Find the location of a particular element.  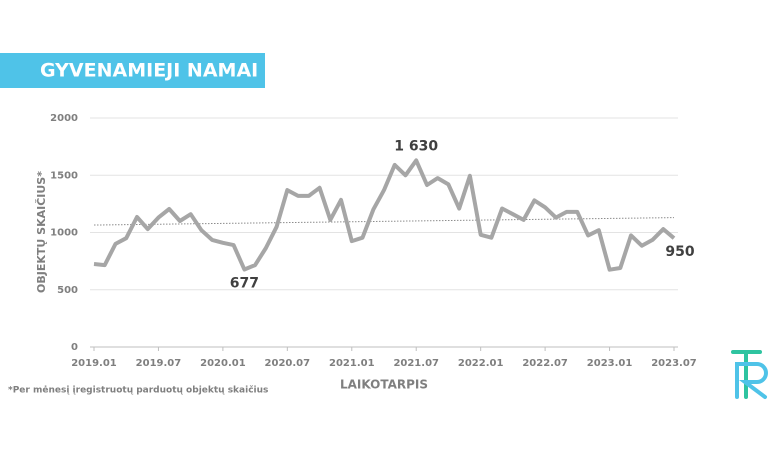

x-tick-label: 2020.01 is located at coordinates (223, 363).